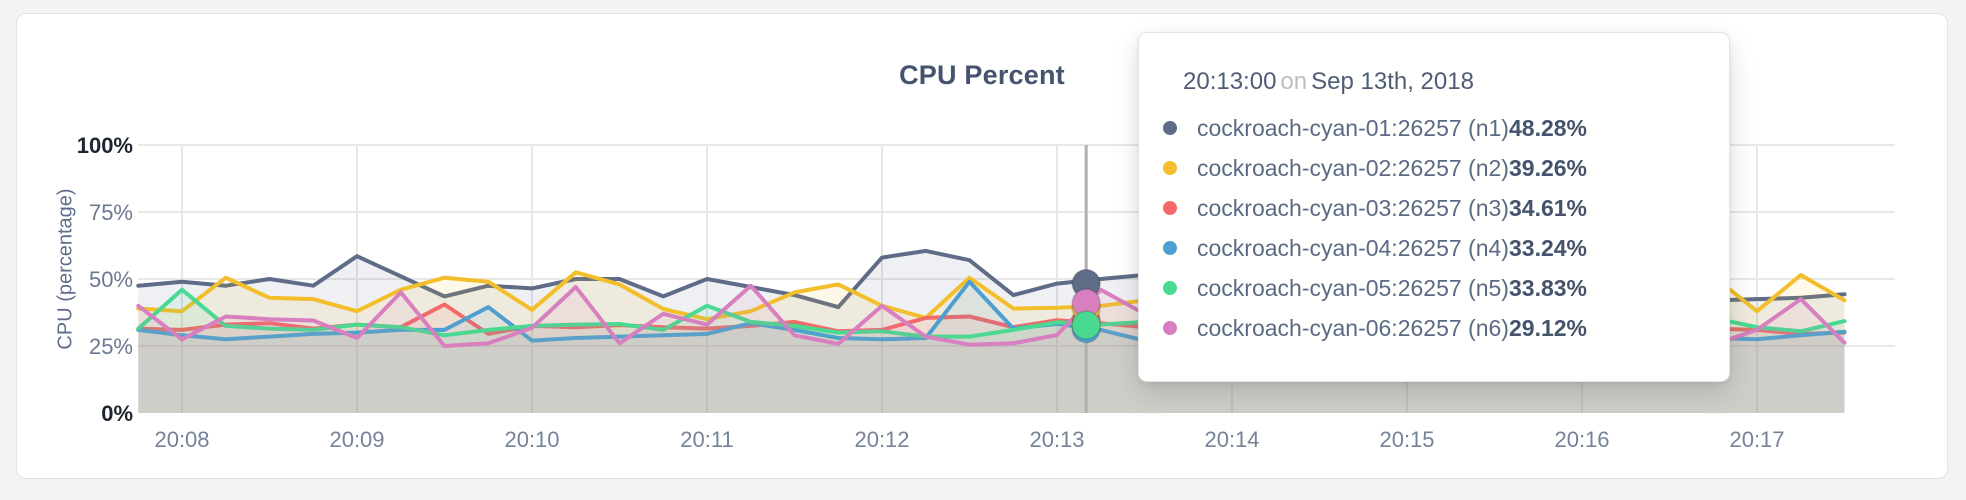 The image size is (1966, 500). I want to click on x-tick-label: 20:14, so click(1231, 439).